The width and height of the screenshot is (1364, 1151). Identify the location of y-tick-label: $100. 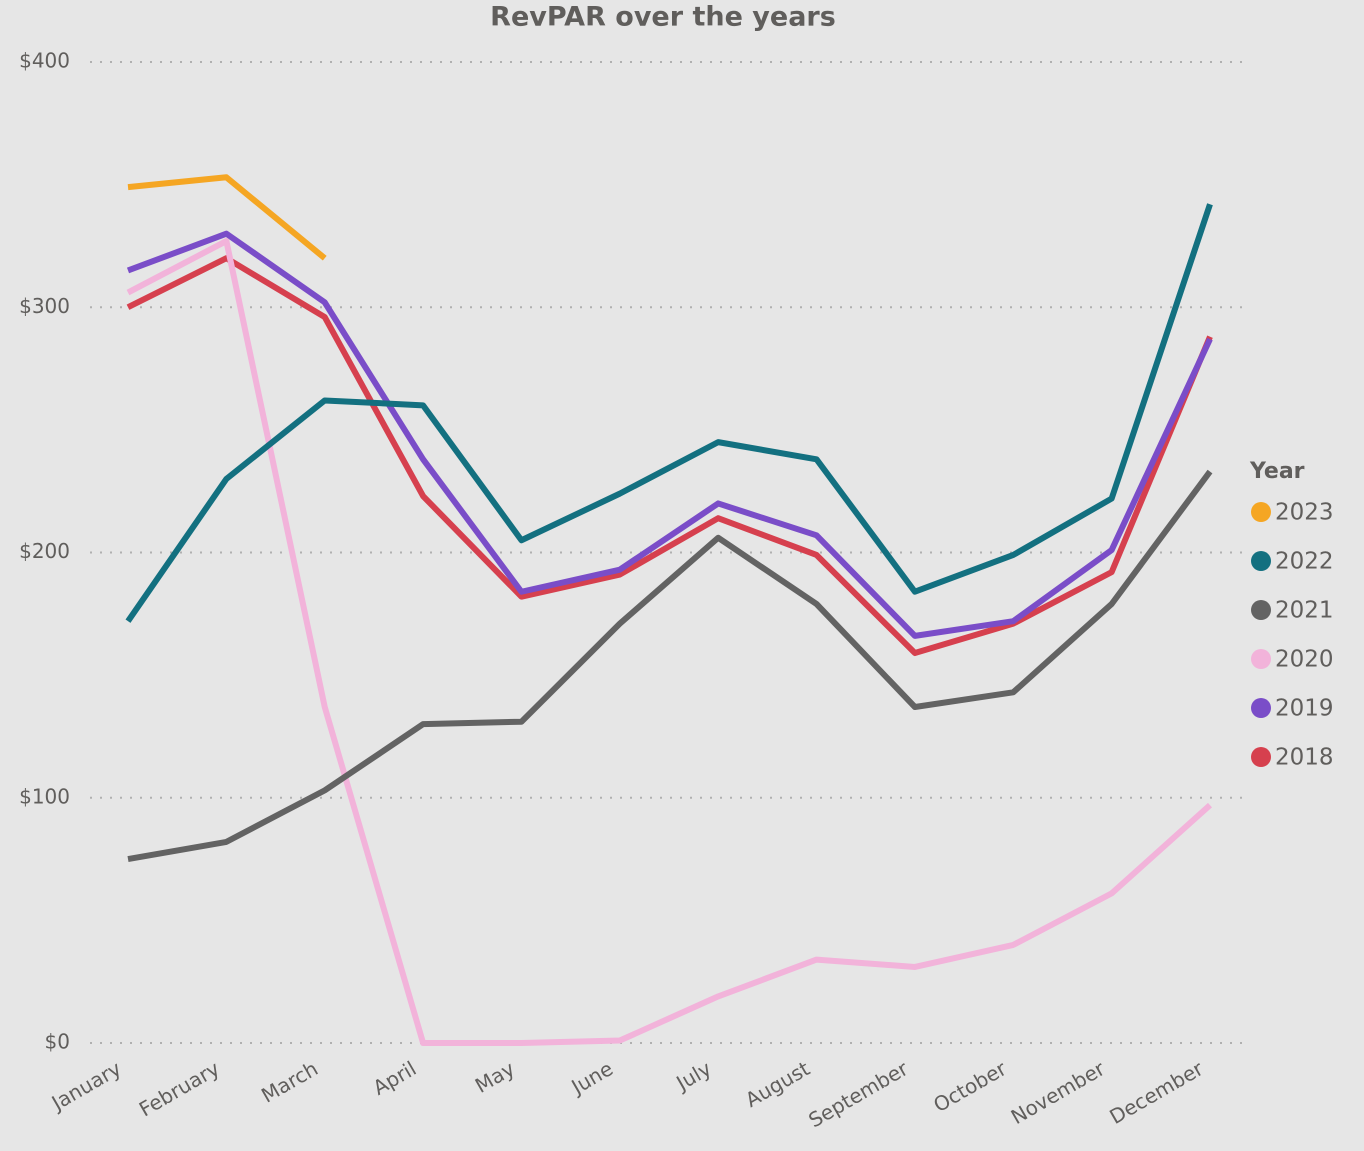
(44, 796).